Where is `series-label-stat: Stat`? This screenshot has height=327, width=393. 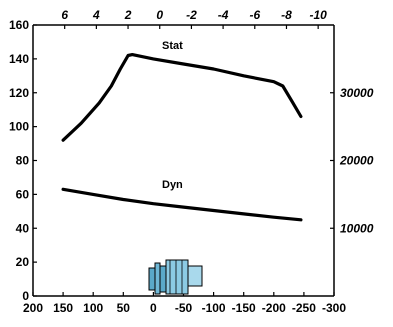 series-label-stat: Stat is located at coordinates (172, 46).